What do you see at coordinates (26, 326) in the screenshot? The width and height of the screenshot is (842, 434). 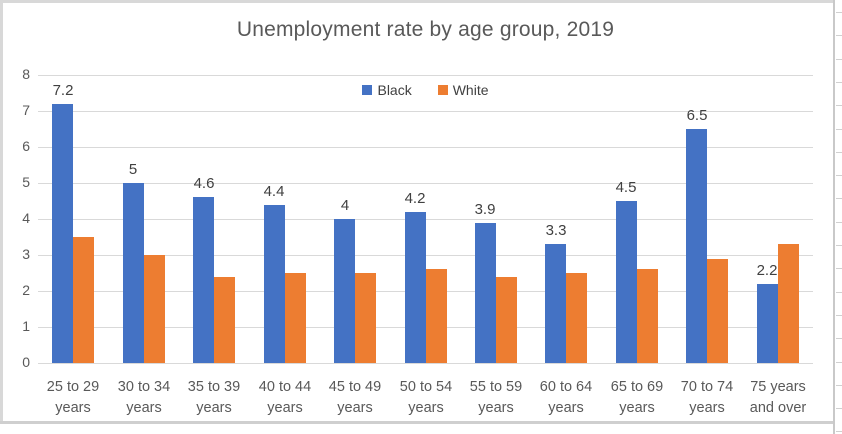 I see `y-tick-label-1: 1` at bounding box center [26, 326].